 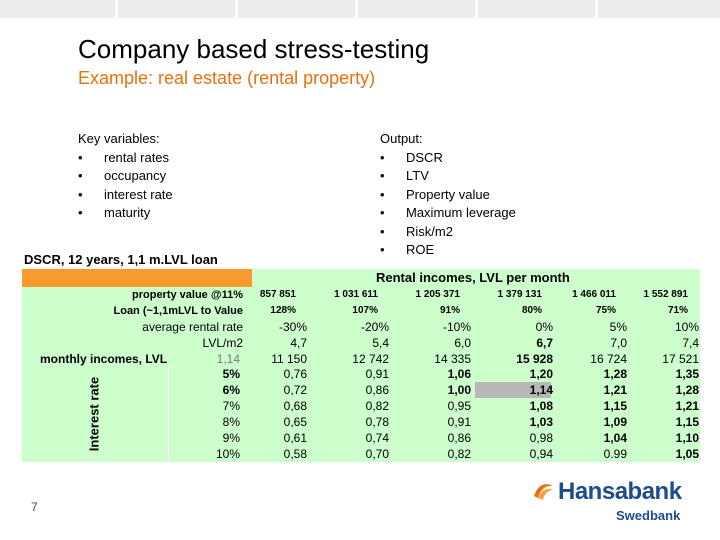 I want to click on slide-subtitle: Example: real estate (rental property), so click(x=227, y=78).